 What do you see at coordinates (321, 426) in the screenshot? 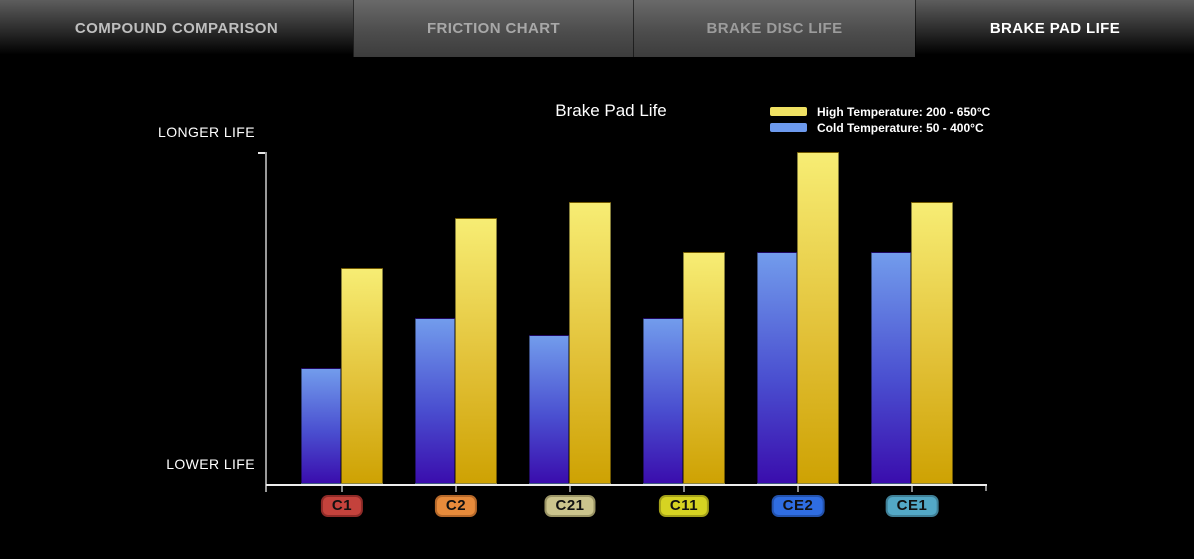
I see `bar-cold-c1` at bounding box center [321, 426].